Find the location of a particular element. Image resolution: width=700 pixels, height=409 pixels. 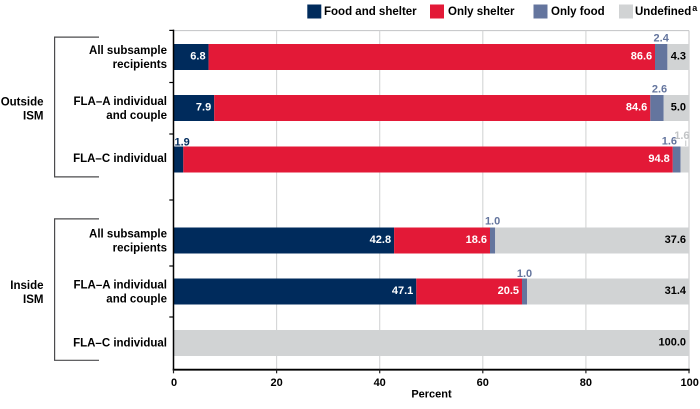

svg-text: Only shelter is located at coordinates (481, 12).